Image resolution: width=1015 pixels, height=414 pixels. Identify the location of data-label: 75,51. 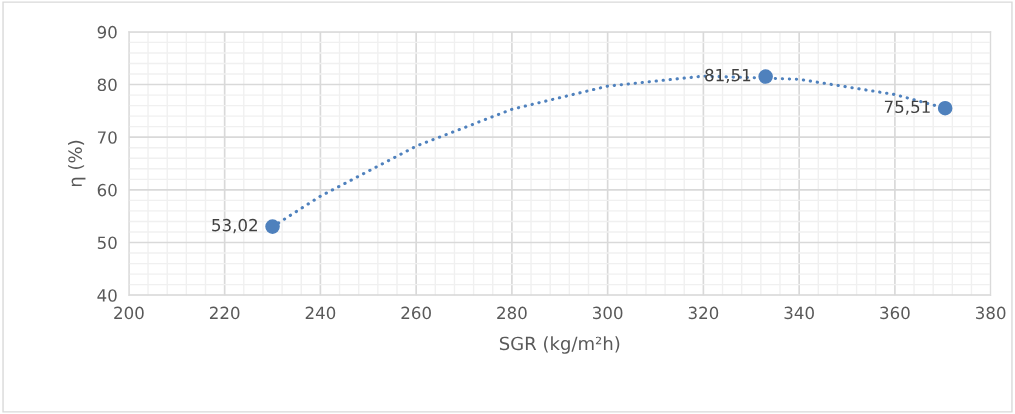
(907, 107).